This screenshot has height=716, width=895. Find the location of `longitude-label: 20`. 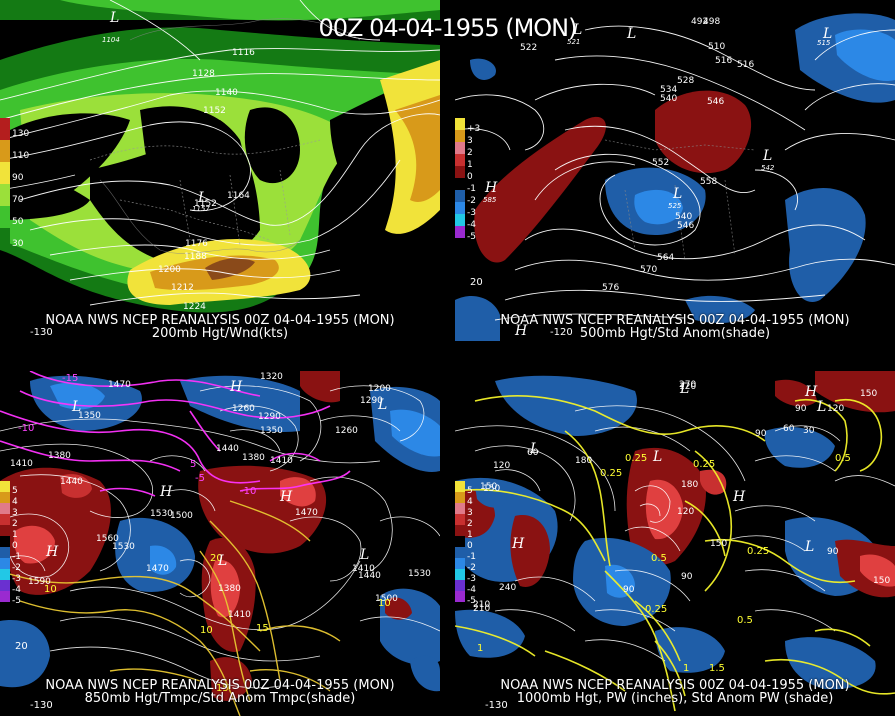

longitude-label: 20 is located at coordinates (476, 282).